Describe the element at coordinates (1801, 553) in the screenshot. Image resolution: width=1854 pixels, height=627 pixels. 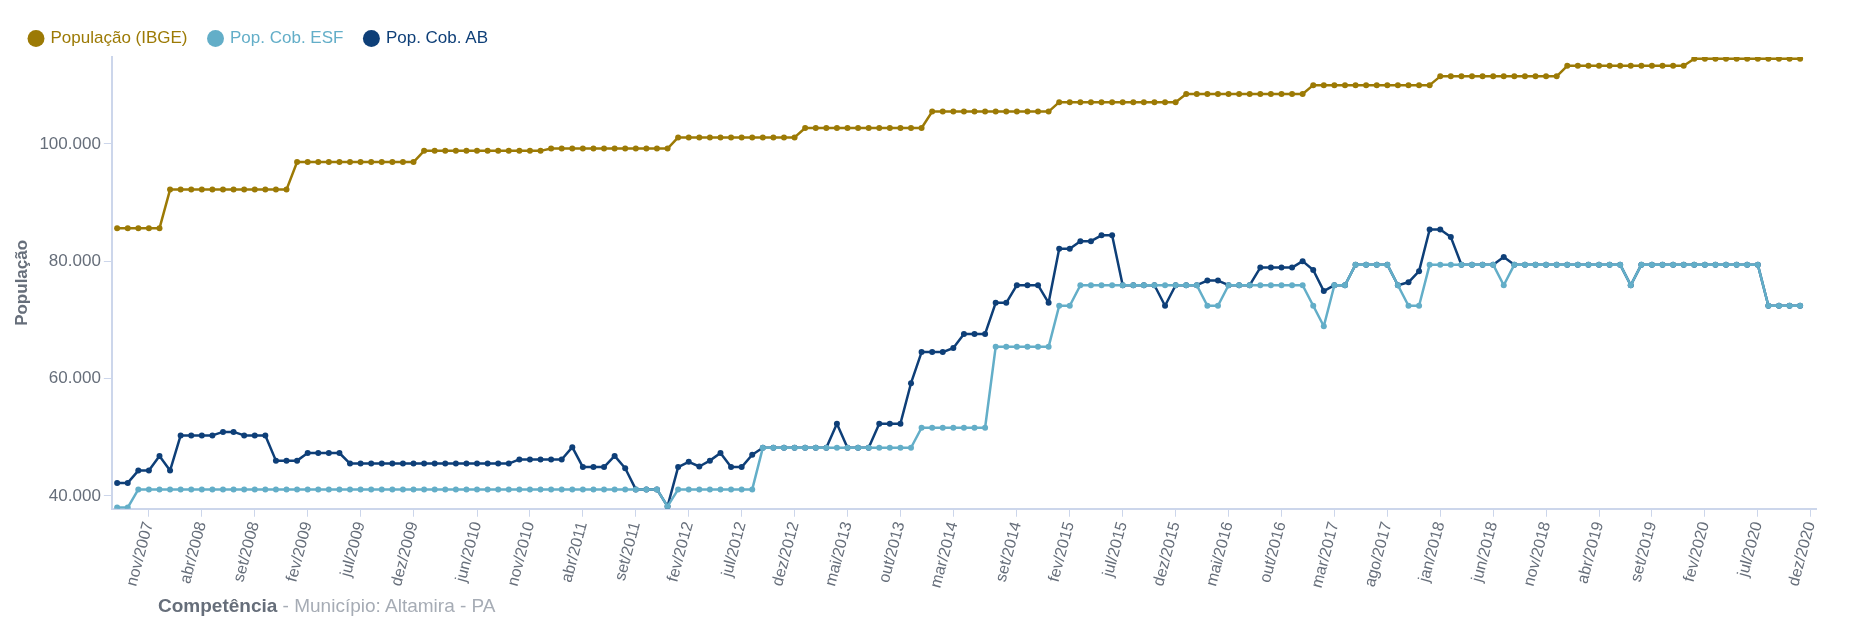
I see `x-tick-label: dez/2020` at that location.